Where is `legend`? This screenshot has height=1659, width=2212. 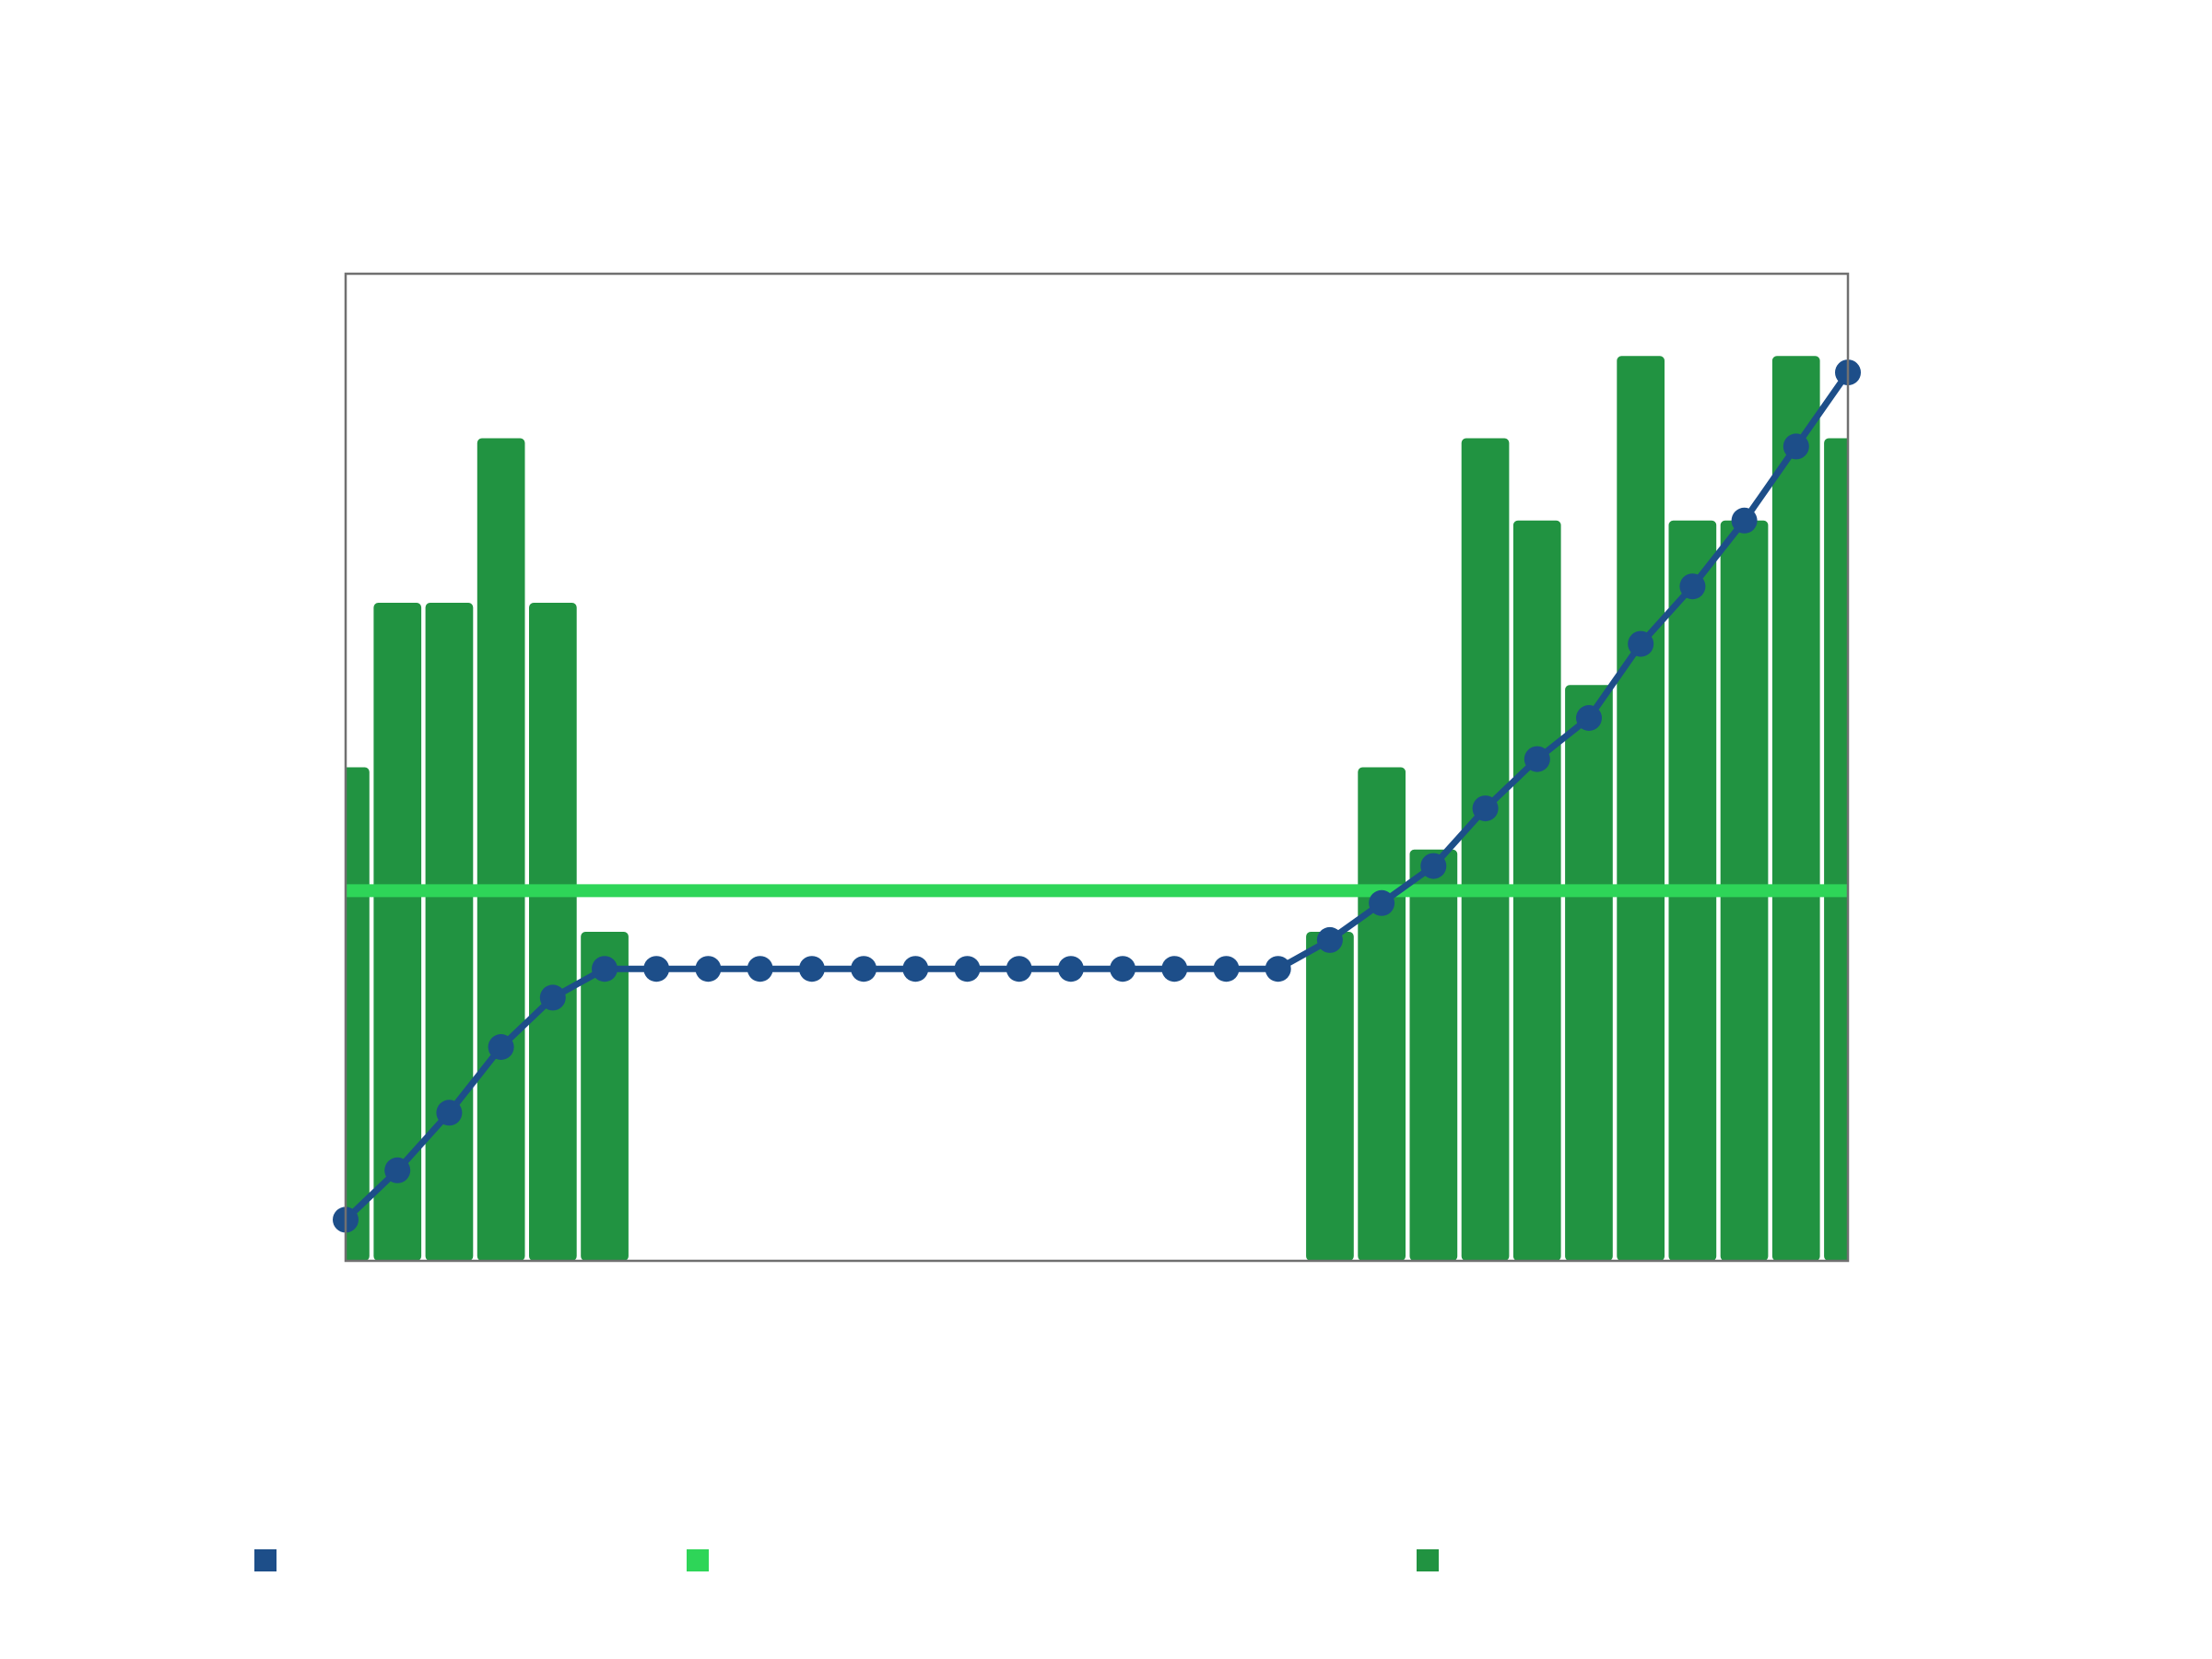 legend is located at coordinates (846, 1560).